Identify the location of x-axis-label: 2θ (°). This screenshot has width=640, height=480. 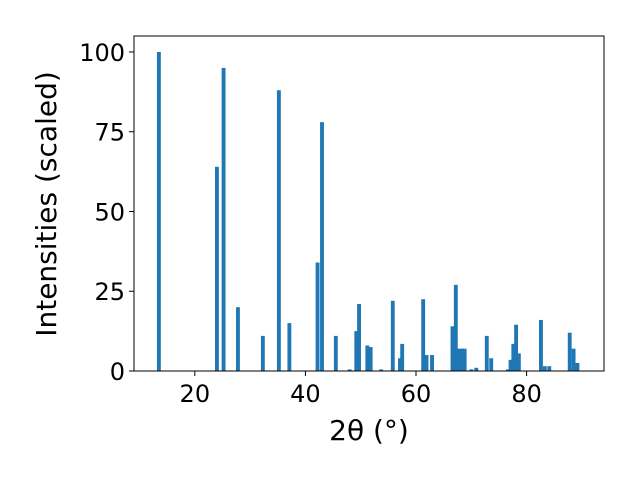
(369, 430).